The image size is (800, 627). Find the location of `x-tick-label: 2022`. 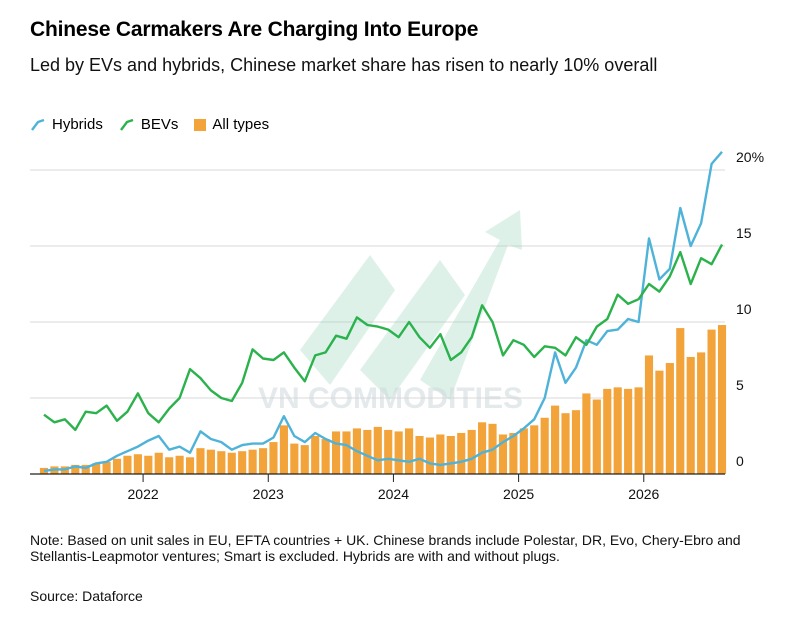

x-tick-label: 2022 is located at coordinates (143, 494).